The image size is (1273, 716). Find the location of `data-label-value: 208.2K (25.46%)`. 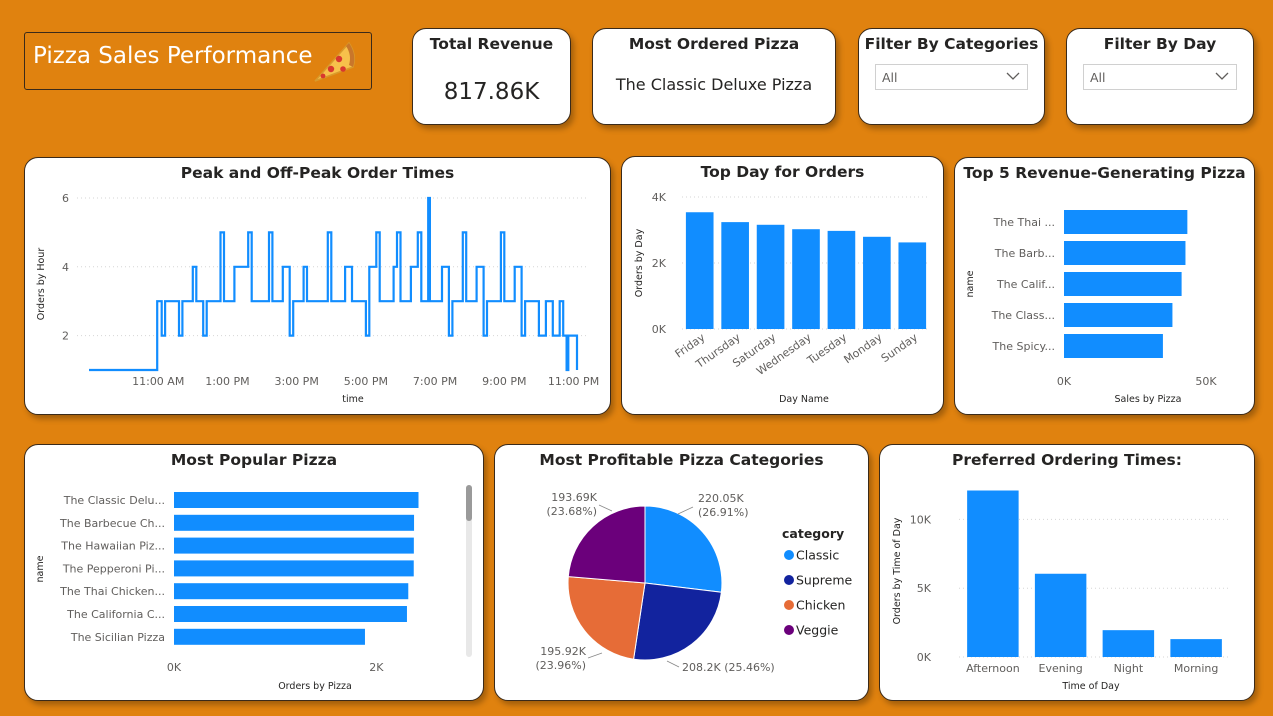

data-label-value: 208.2K (25.46%) is located at coordinates (728, 667).